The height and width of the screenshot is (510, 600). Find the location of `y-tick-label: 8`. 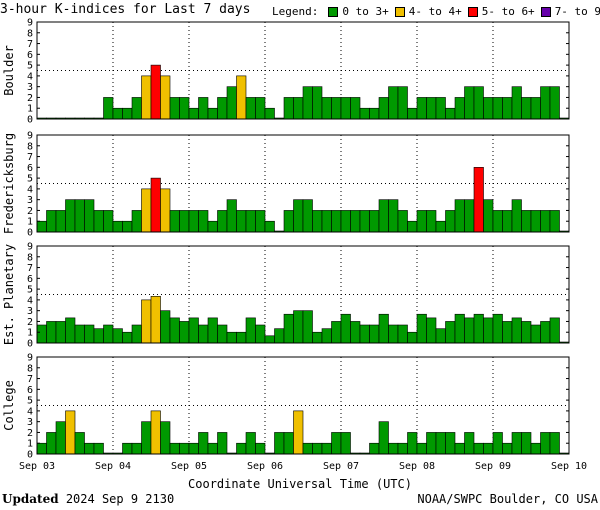

y-tick-label: 8 is located at coordinates (30, 257).